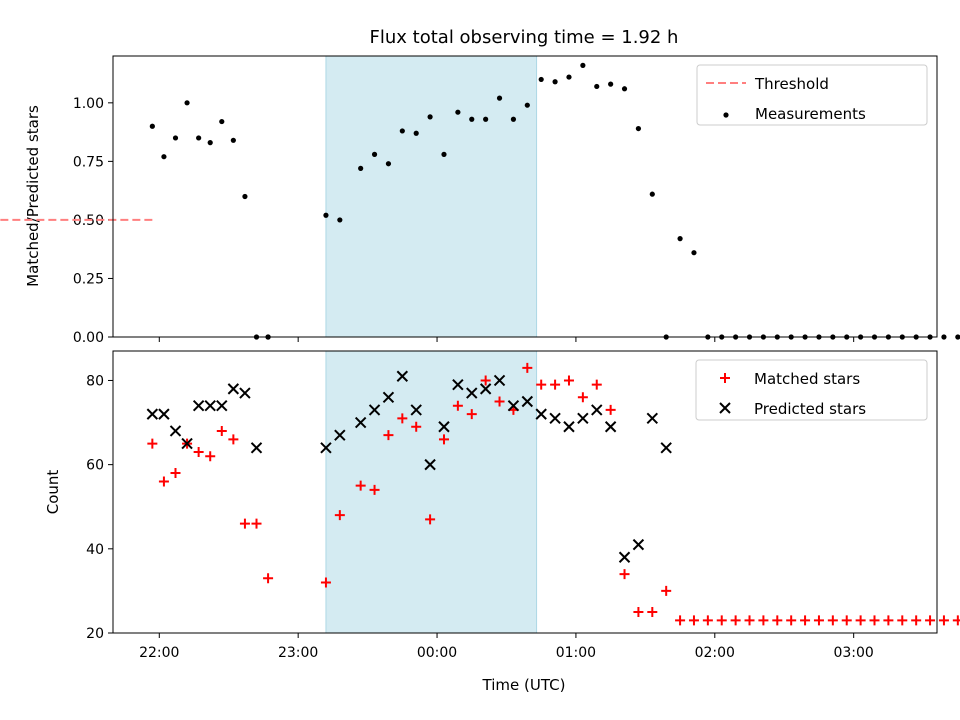 This screenshot has height=720, width=960. What do you see at coordinates (88, 104) in the screenshot?
I see `y-tick-label: 1.00` at bounding box center [88, 104].